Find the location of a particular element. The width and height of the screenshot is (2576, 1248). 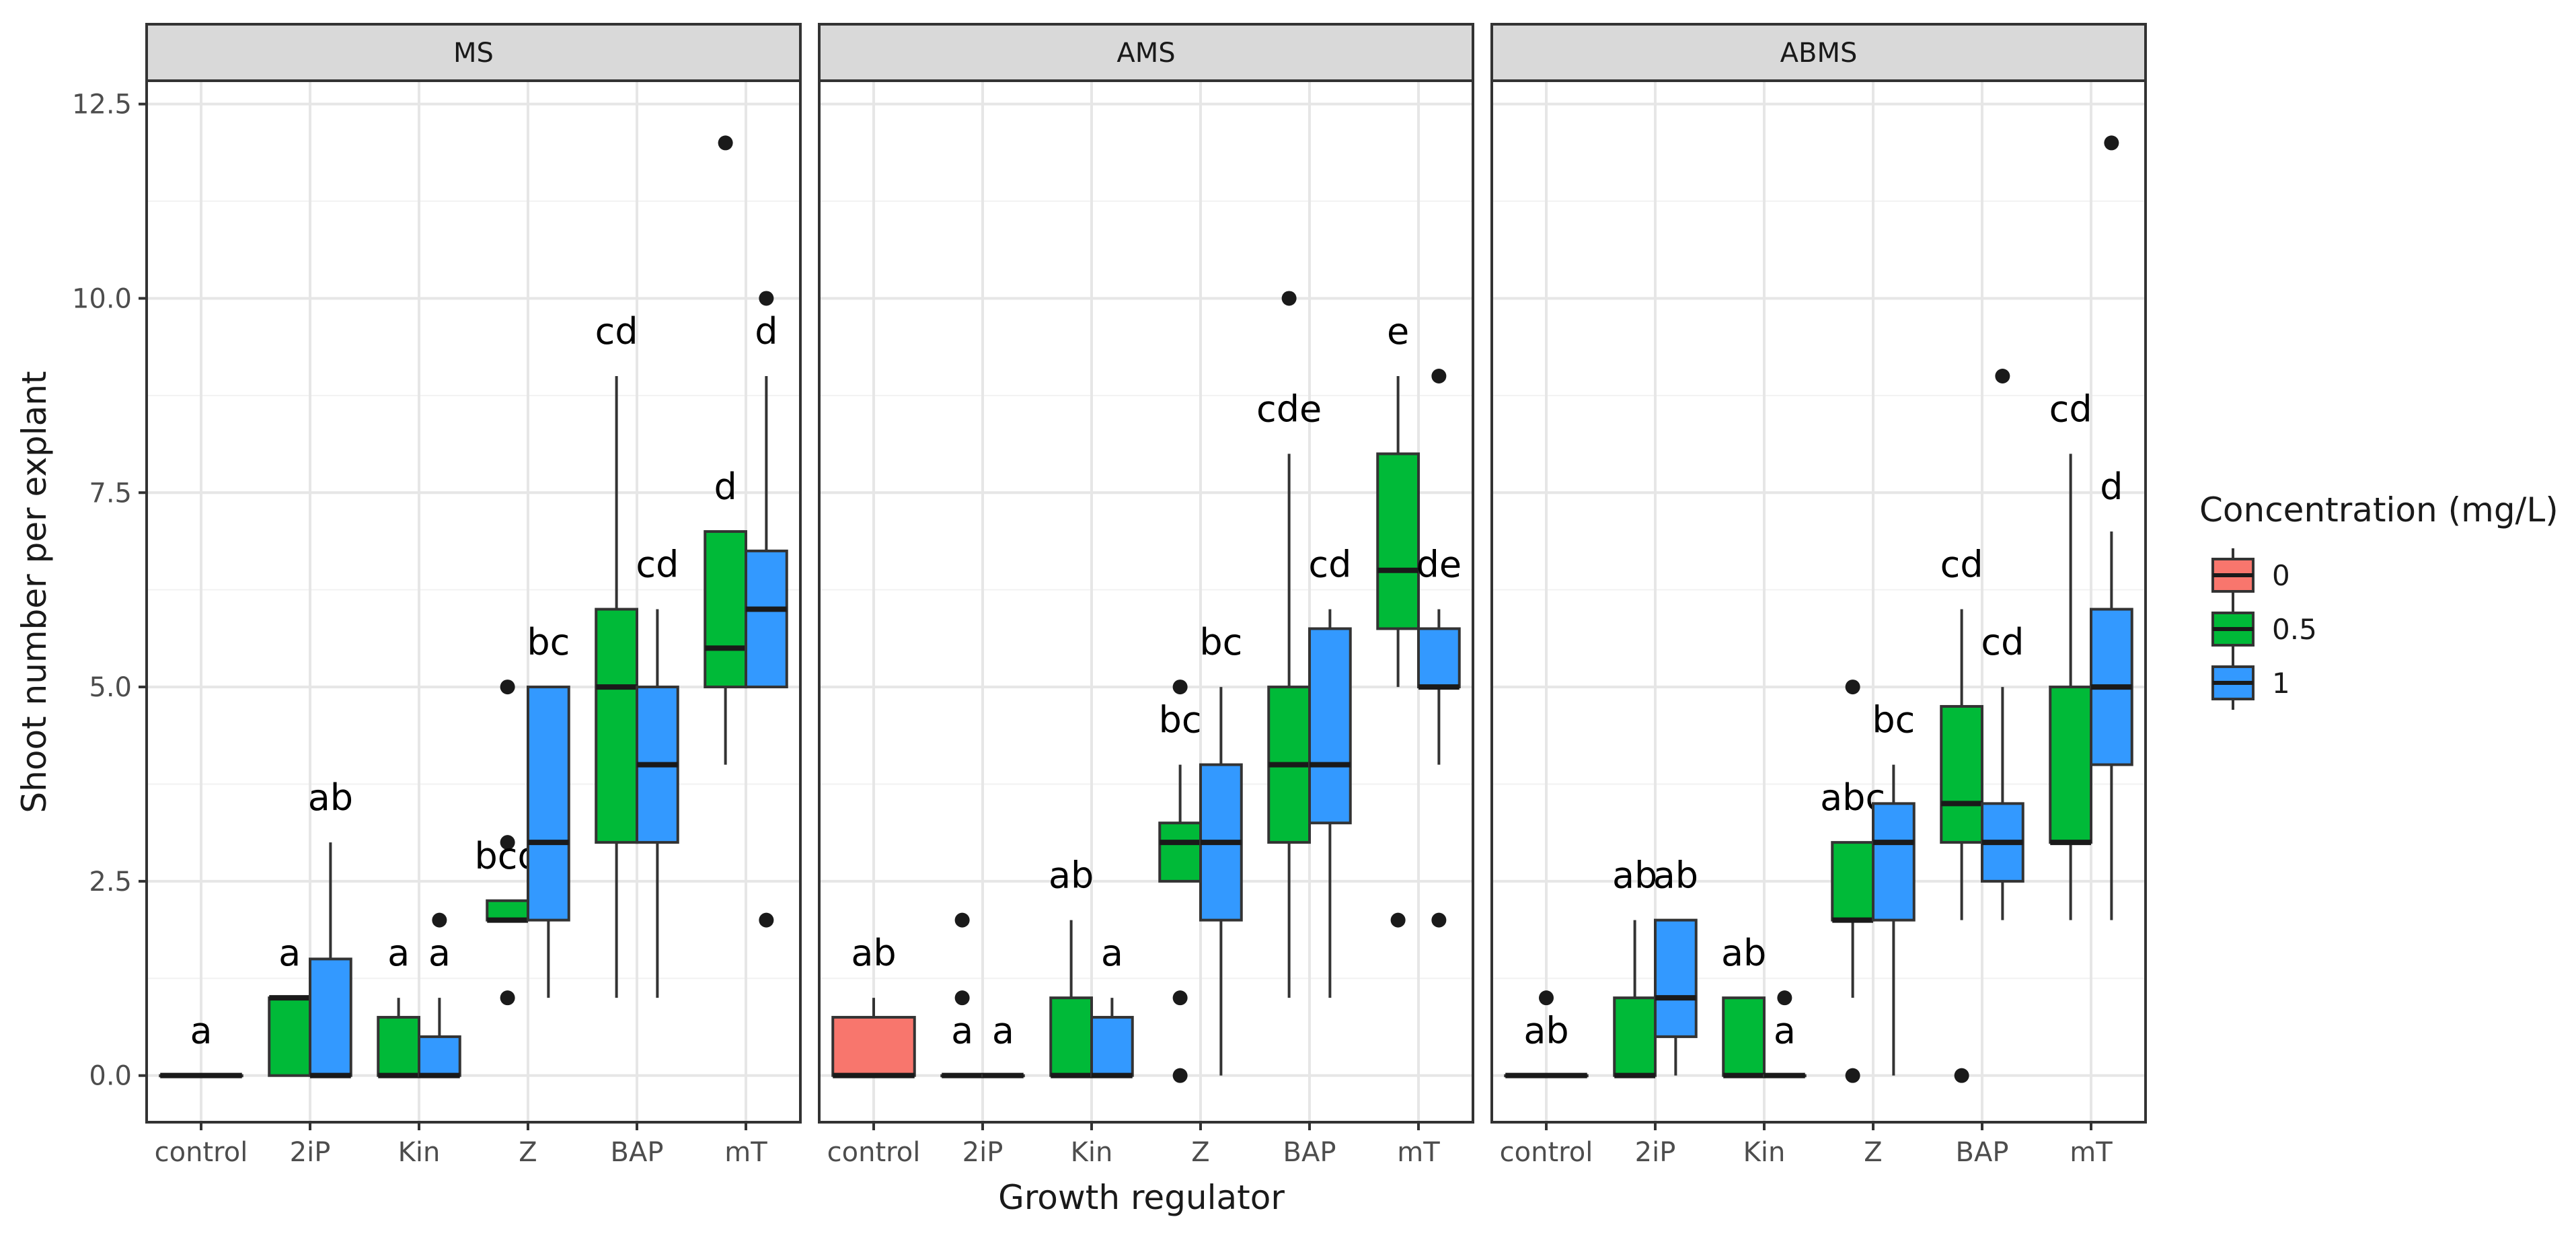

box-ams-control-0: ab is located at coordinates (873, 1005).